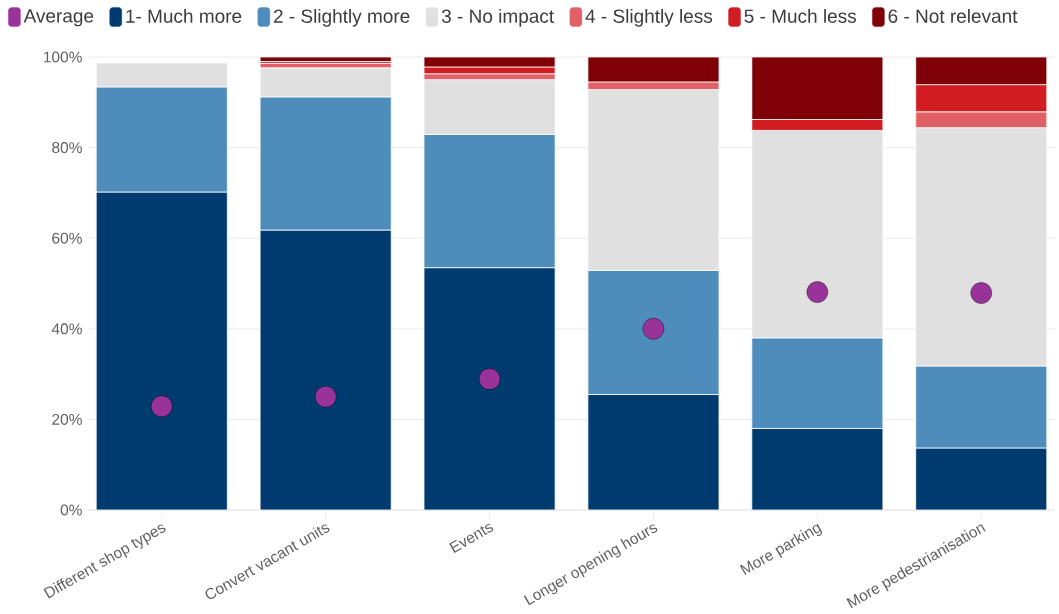  Describe the element at coordinates (71, 510) in the screenshot. I see `y-tick-label: 0%` at that location.